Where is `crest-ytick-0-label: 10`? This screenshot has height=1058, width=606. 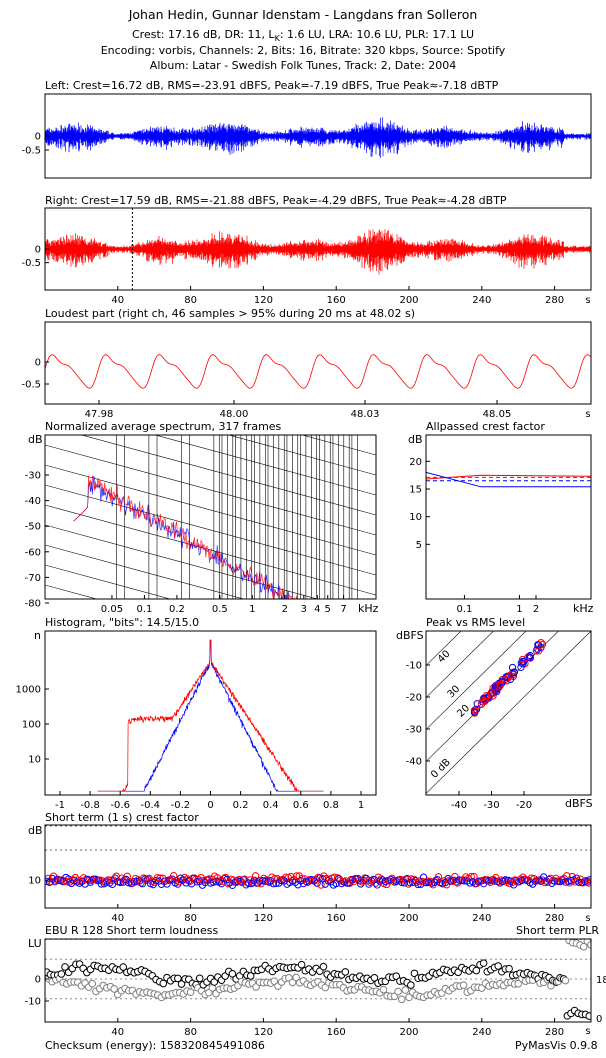
crest-ytick-0-label: 10 is located at coordinates (34, 881).